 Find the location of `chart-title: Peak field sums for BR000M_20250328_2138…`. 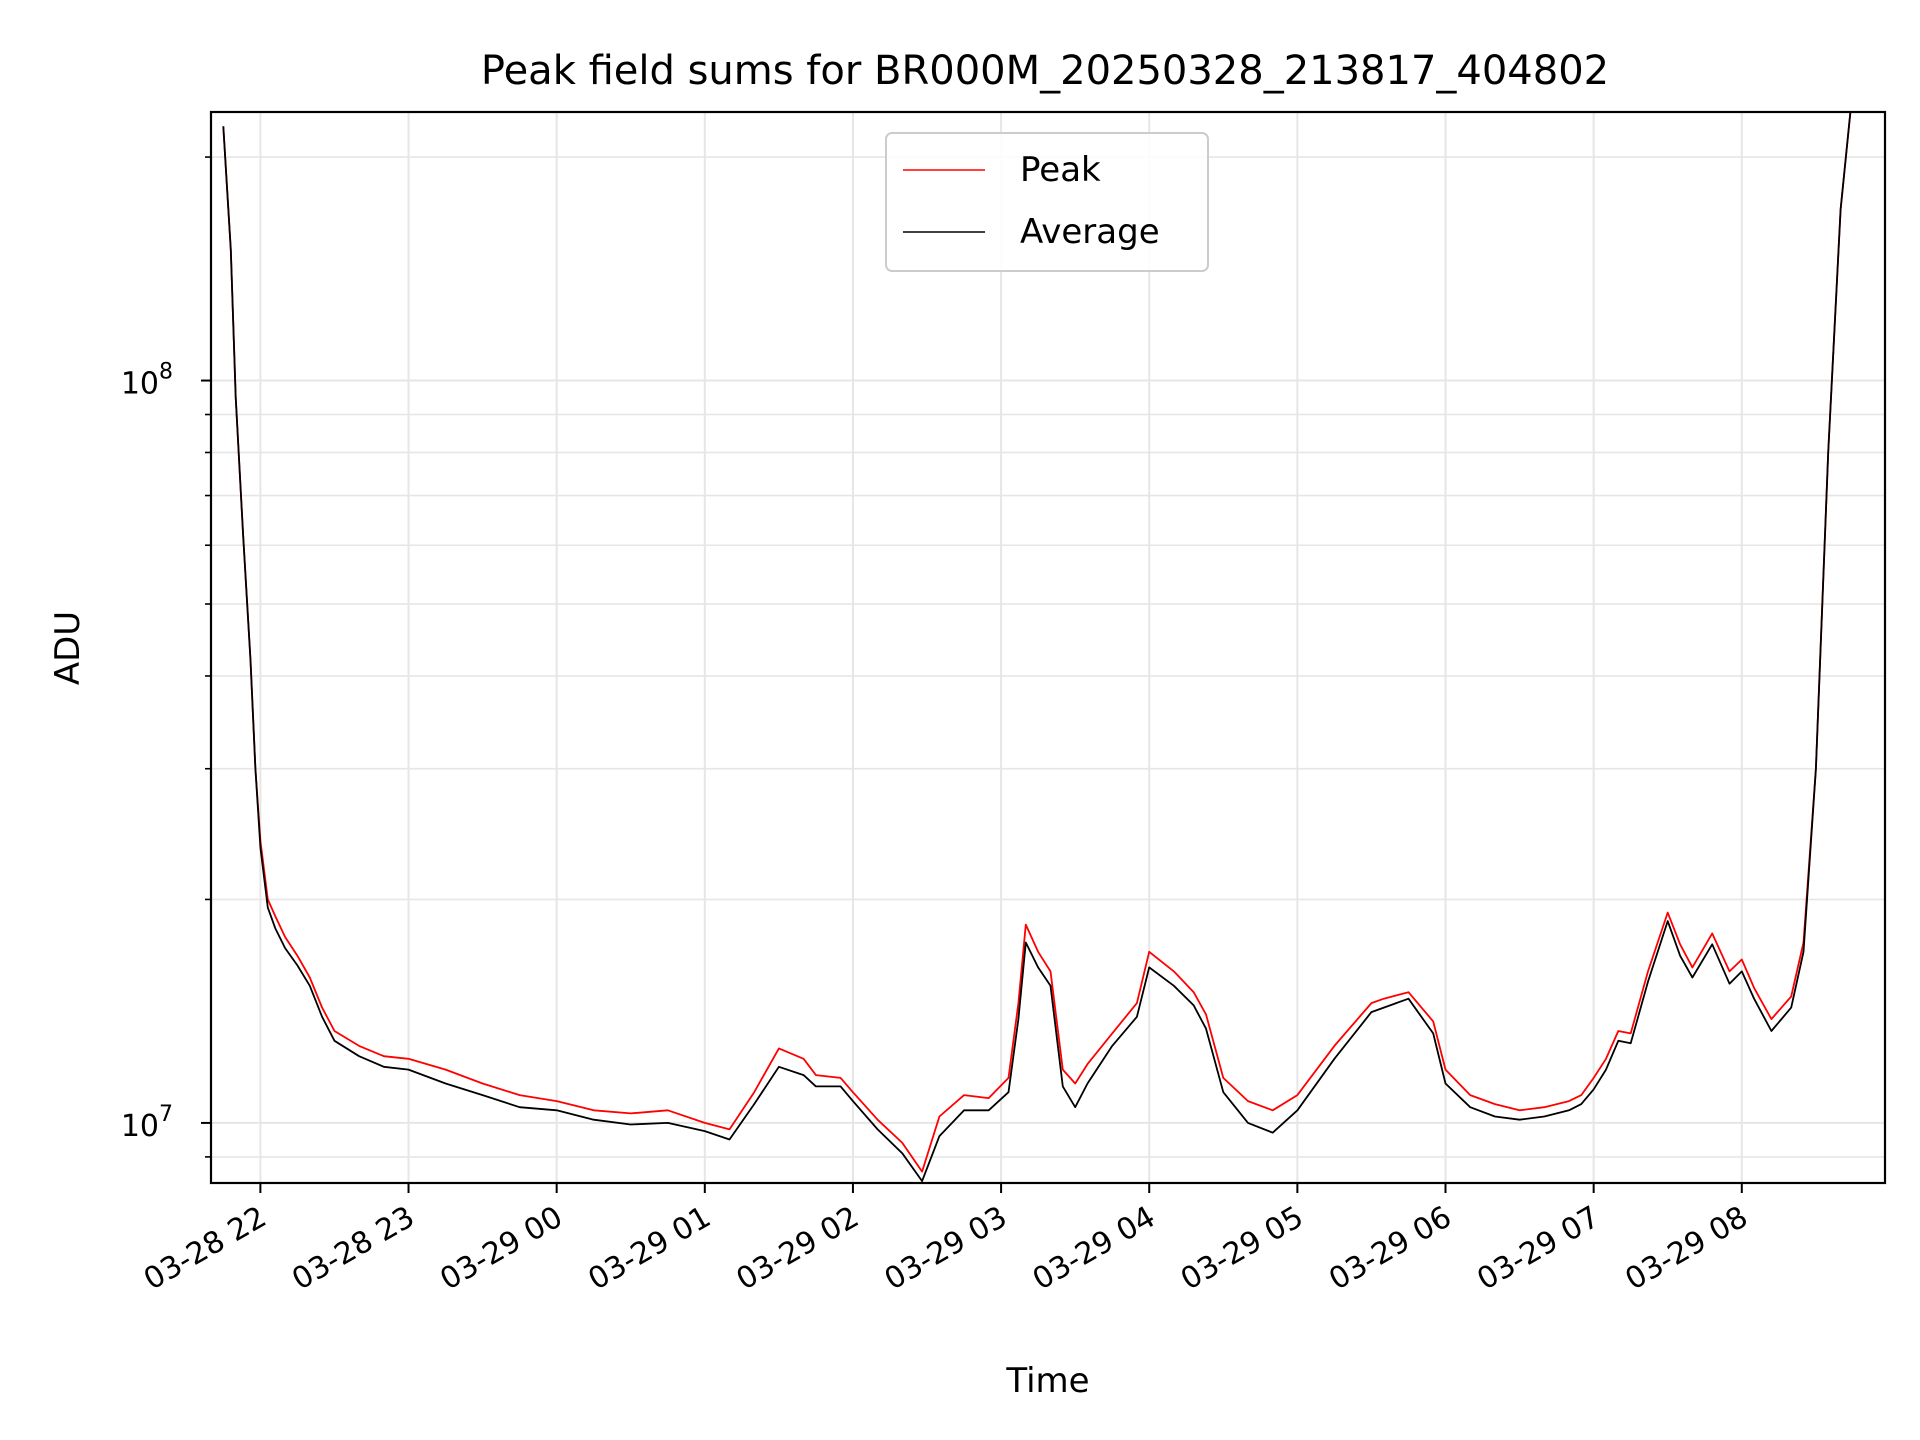

chart-title: Peak field sums for BR000M_20250328_2138… is located at coordinates (1045, 71).